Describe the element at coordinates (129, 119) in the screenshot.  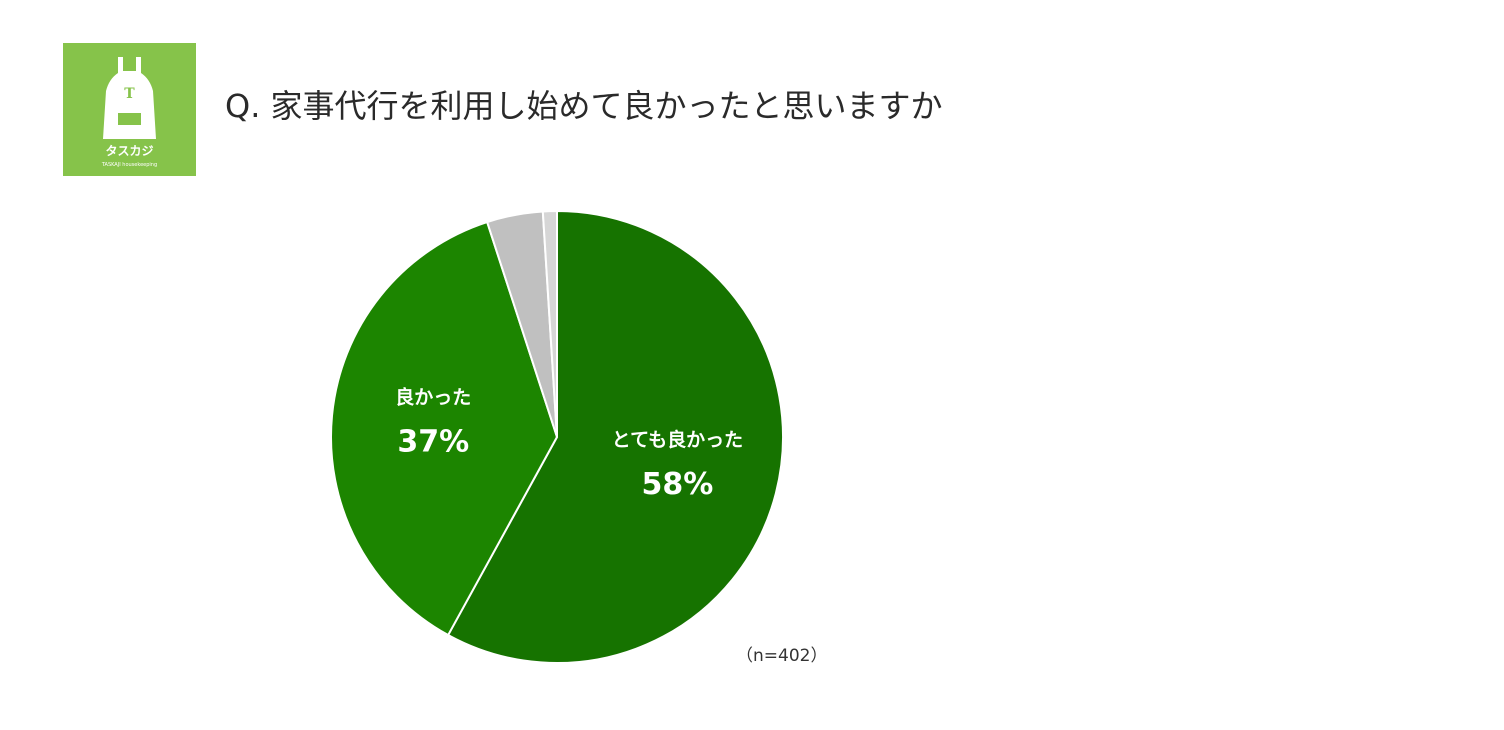
I see `apron-pocket` at that location.